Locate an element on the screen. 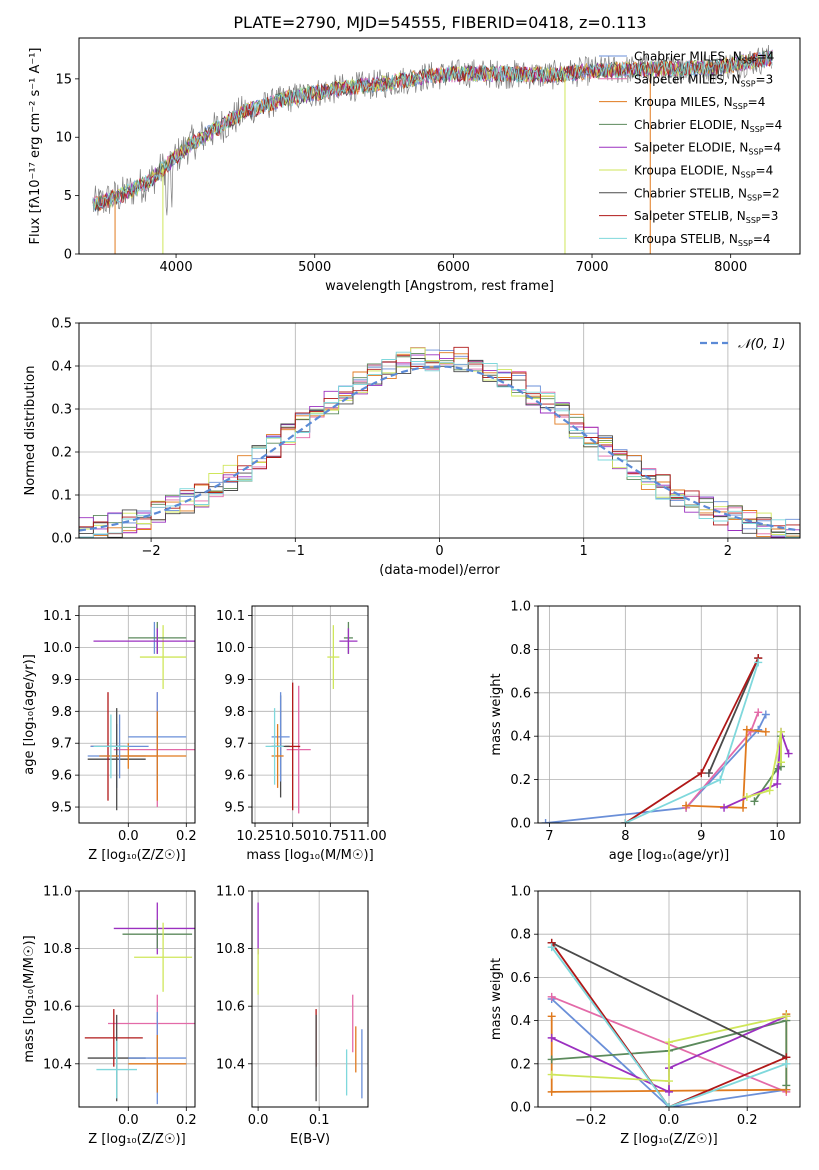 The image size is (819, 1170). x-tick-label: 0 is located at coordinates (439, 551).